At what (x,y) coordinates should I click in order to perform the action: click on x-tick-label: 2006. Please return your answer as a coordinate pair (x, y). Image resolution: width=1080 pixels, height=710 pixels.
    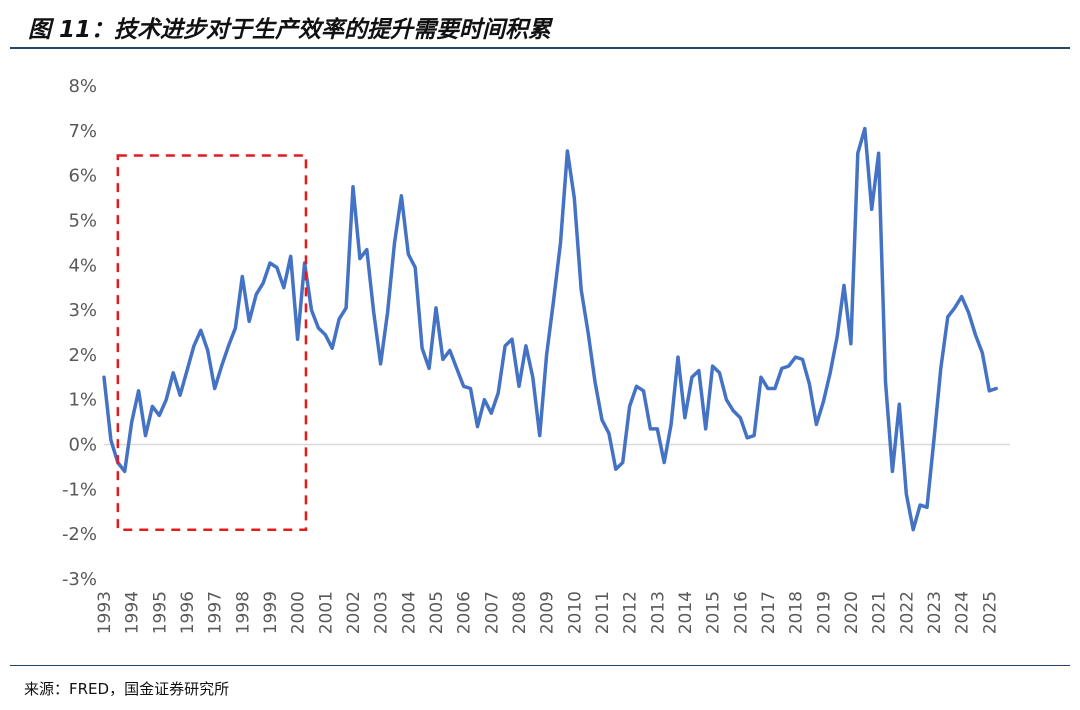
    Looking at the image, I should click on (465, 612).